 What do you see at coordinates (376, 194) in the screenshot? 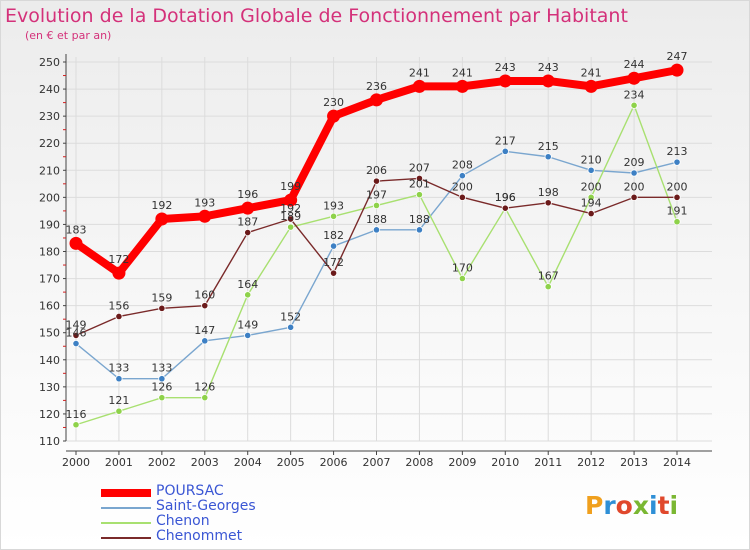
I see `data-label: 197` at bounding box center [376, 194].